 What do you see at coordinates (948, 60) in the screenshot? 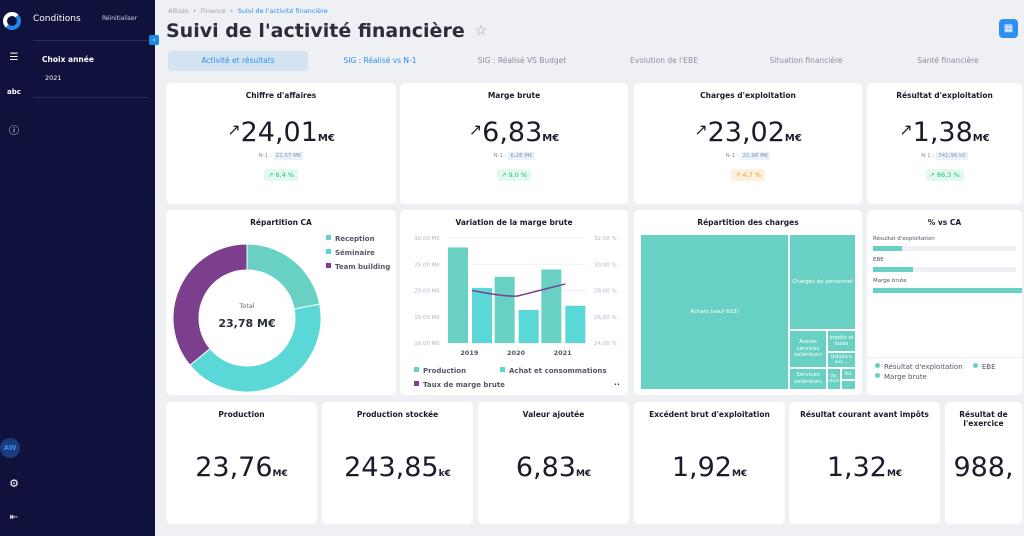
I see `tab-sante: Santé financière` at bounding box center [948, 60].